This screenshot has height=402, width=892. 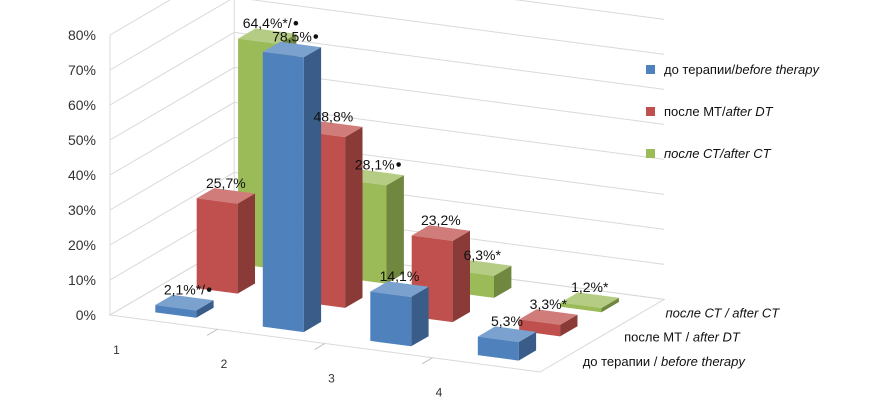 I want to click on data-label-s3-c1: 64,4%*/, so click(x=267, y=23).